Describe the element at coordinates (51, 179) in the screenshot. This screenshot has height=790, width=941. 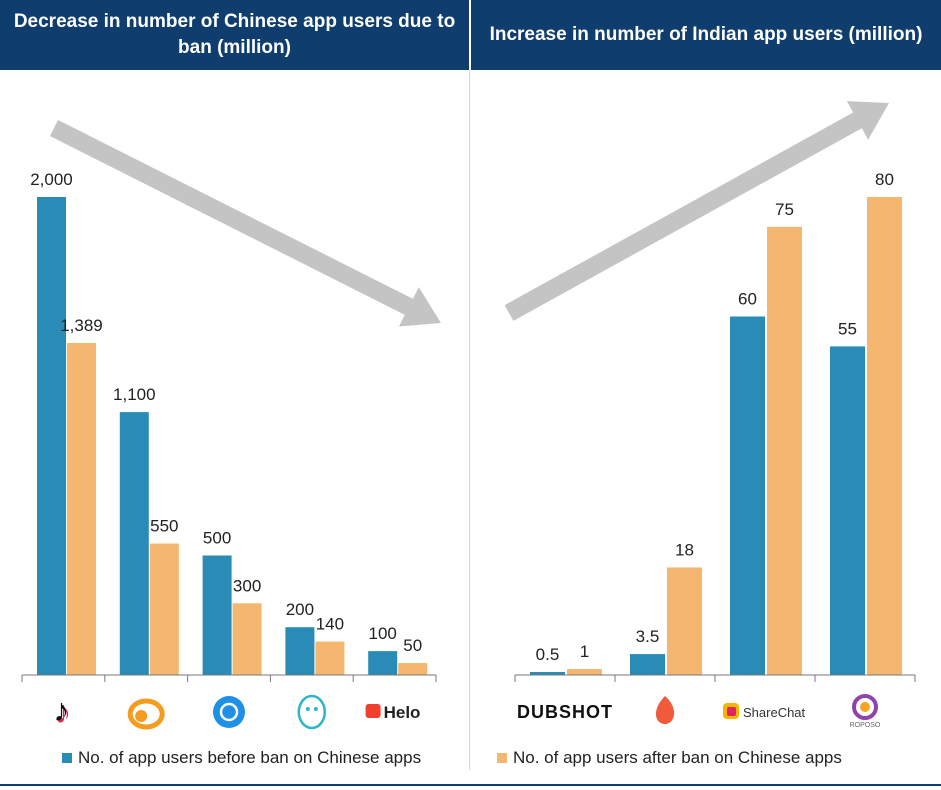
I see `data-label: 2,000` at that location.